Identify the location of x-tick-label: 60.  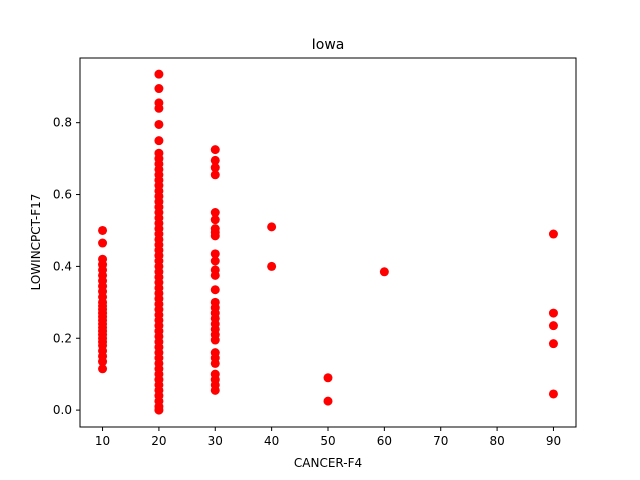
(384, 441).